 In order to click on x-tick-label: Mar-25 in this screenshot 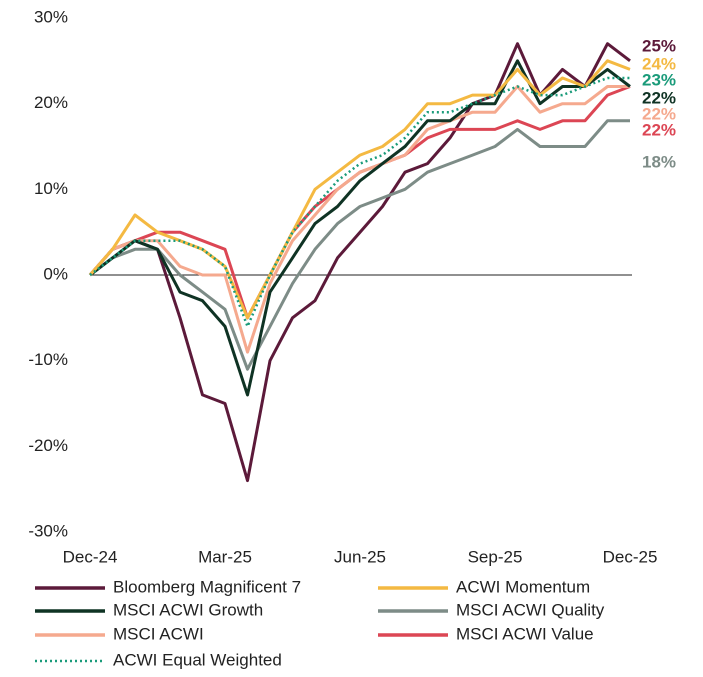, I will do `click(225, 556)`.